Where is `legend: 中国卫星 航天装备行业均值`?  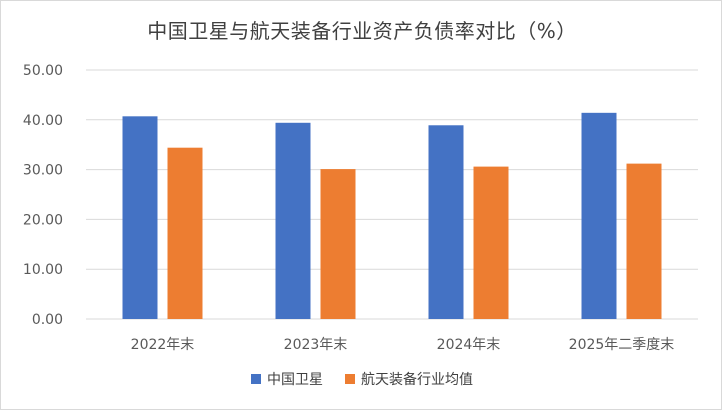 legend: 中国卫星 航天装备行业均值 is located at coordinates (361, 379).